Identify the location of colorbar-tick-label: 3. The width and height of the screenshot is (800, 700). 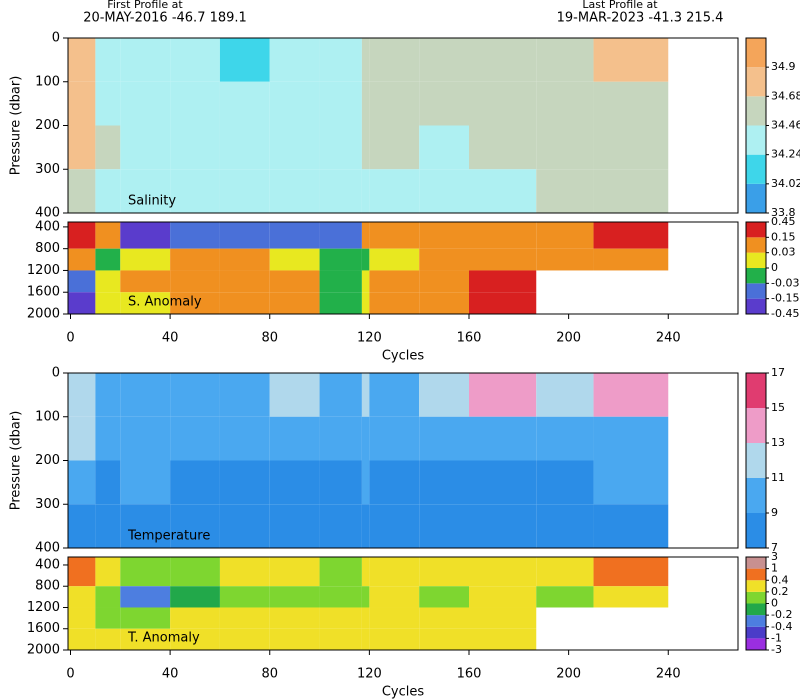
(774, 556).